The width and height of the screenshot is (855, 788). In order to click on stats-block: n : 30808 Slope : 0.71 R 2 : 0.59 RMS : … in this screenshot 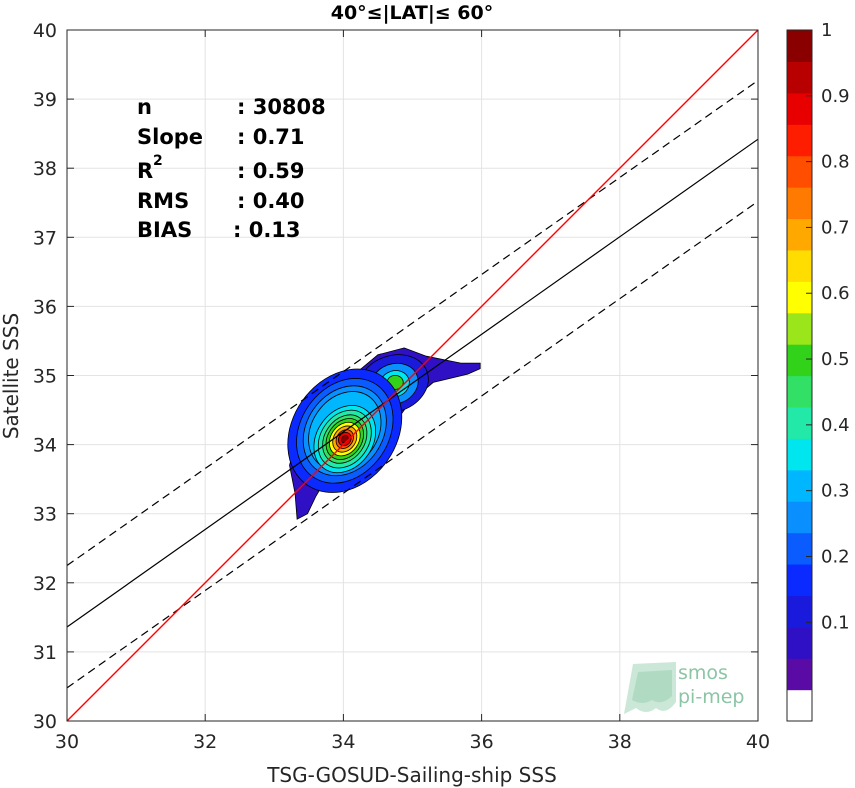, I will do `click(231, 168)`.